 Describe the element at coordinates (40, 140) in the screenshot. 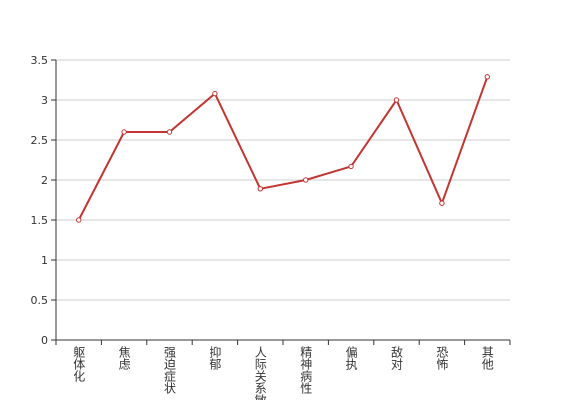

I see `y-tick-label: 2.5` at that location.